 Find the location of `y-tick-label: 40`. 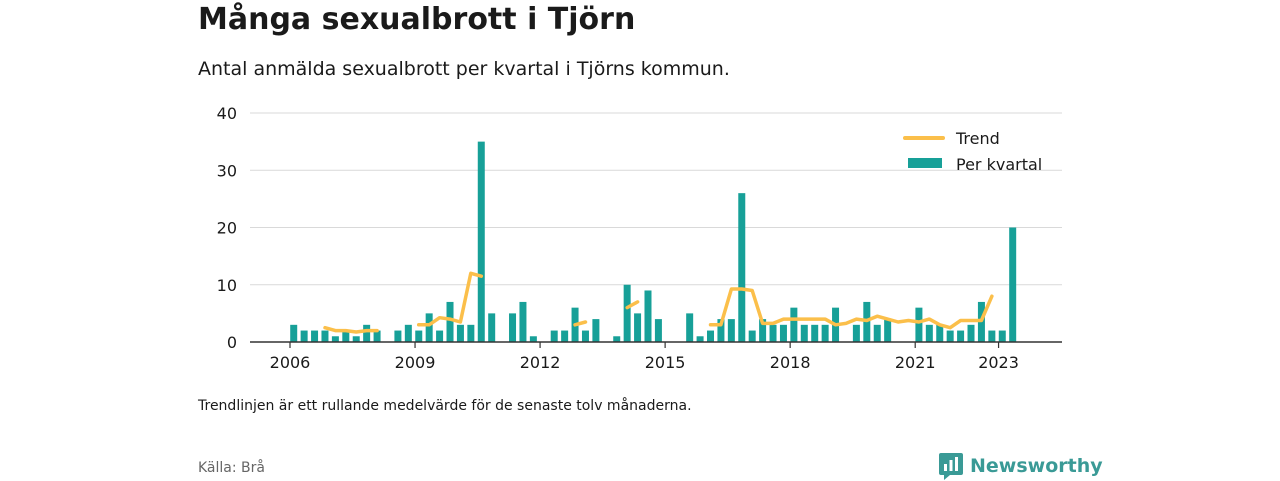

y-tick-label: 40 is located at coordinates (227, 113).